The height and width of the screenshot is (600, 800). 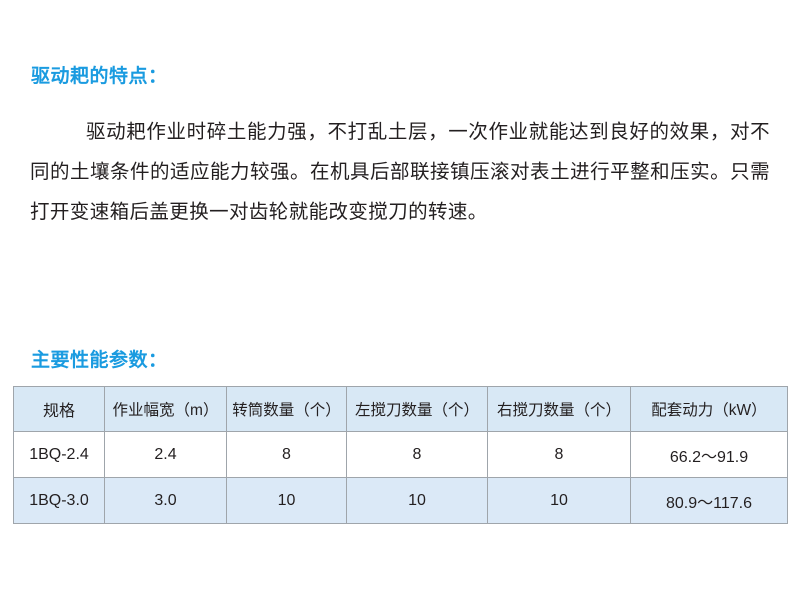 What do you see at coordinates (559, 454) in the screenshot?
I see `cell-right-blades: 8` at bounding box center [559, 454].